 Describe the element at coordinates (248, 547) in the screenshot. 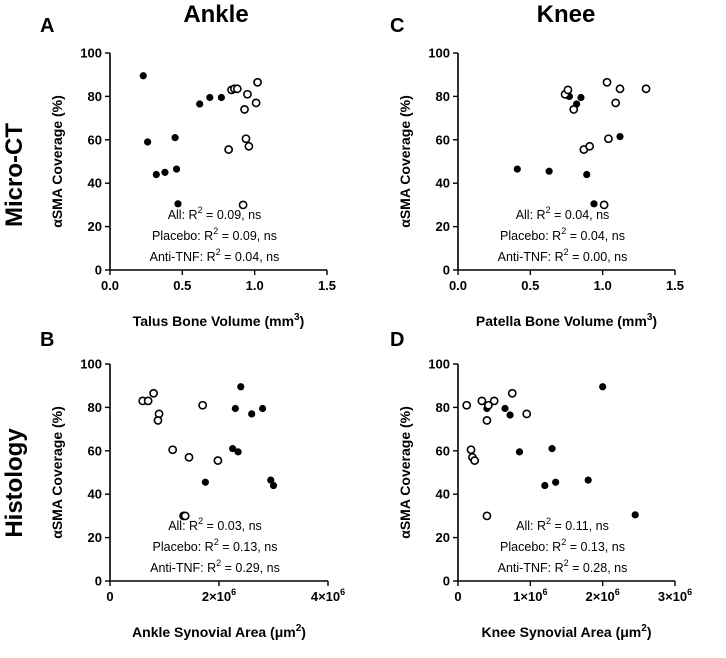

I see `r2-annotation-post: = 0.13, ns` at that location.